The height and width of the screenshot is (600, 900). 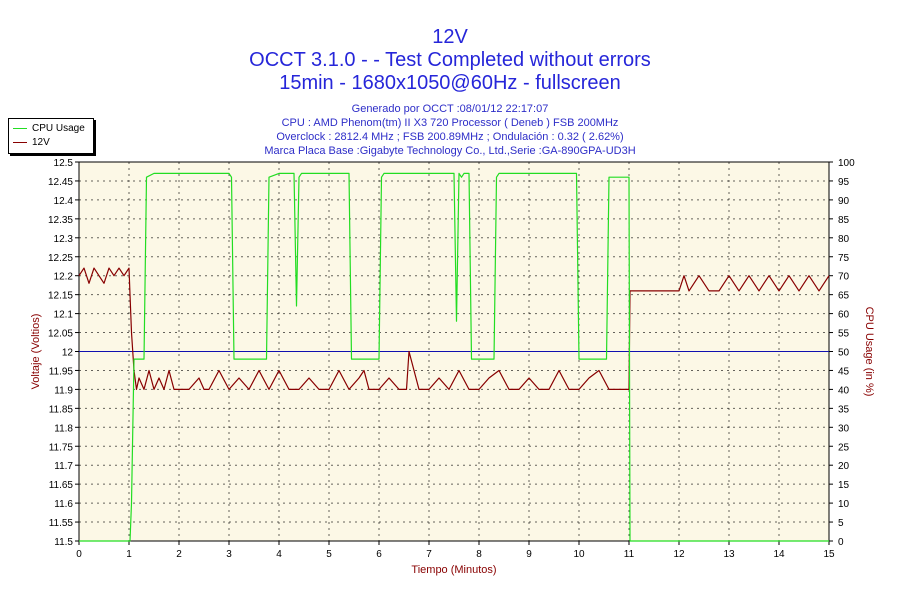 What do you see at coordinates (20, 128) in the screenshot?
I see `legend-swatch-cpu-usage` at bounding box center [20, 128].